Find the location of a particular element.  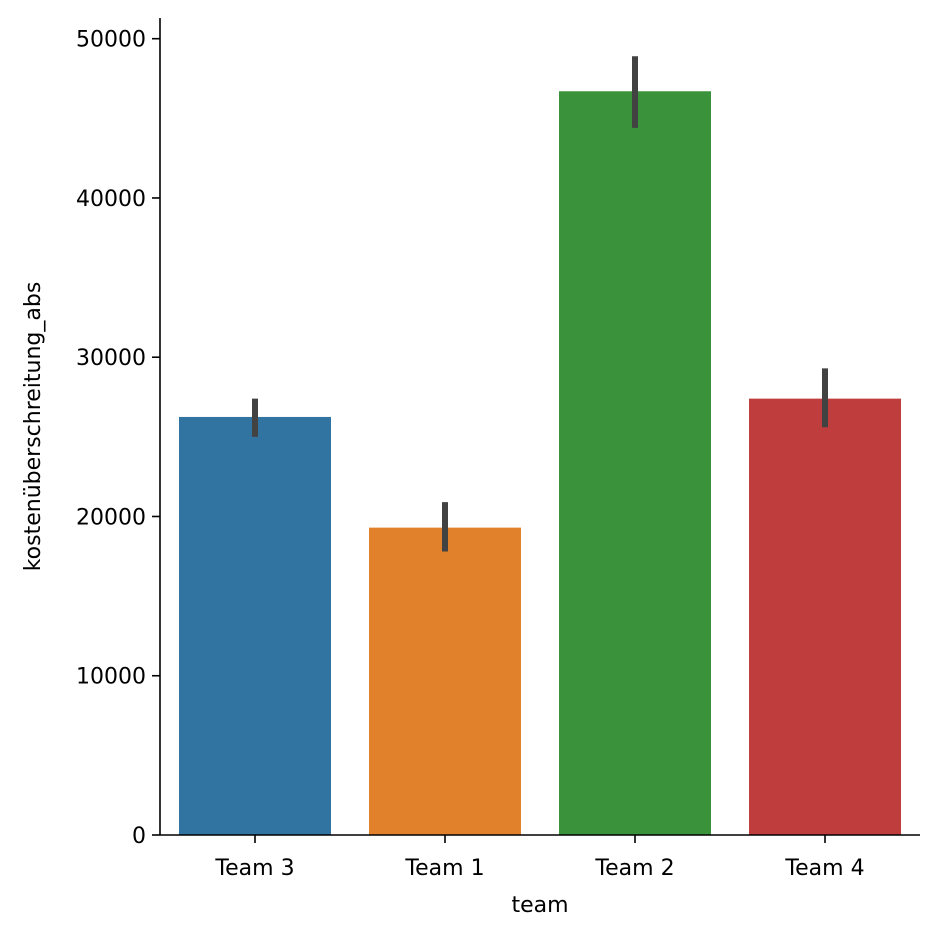

y-tick-label: 40000 is located at coordinates (111, 199).